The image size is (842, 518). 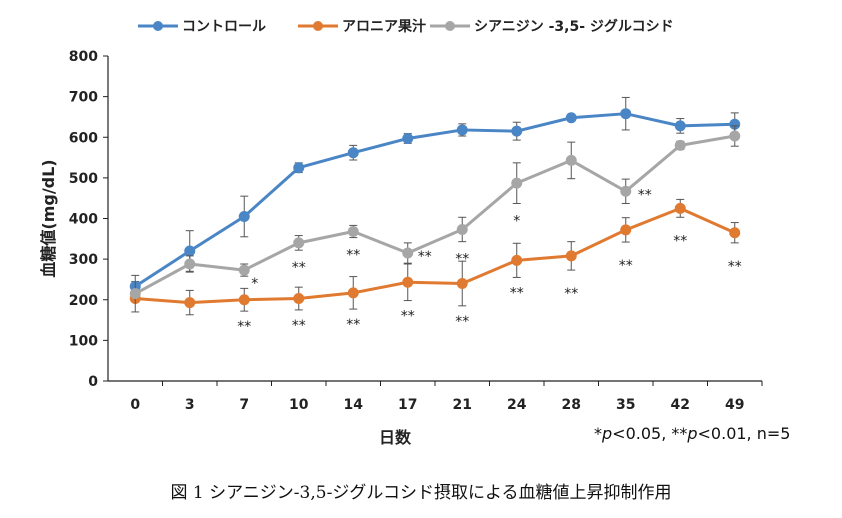 I want to click on sig-note-p2: p, so click(x=692, y=433).